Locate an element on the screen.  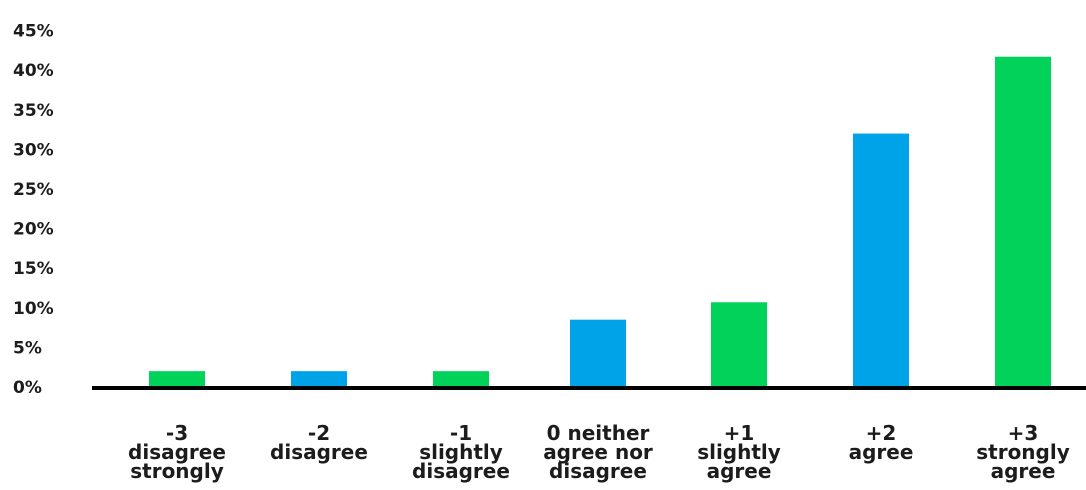
category-label: -1 slightly disagree is located at coordinates (461, 452).